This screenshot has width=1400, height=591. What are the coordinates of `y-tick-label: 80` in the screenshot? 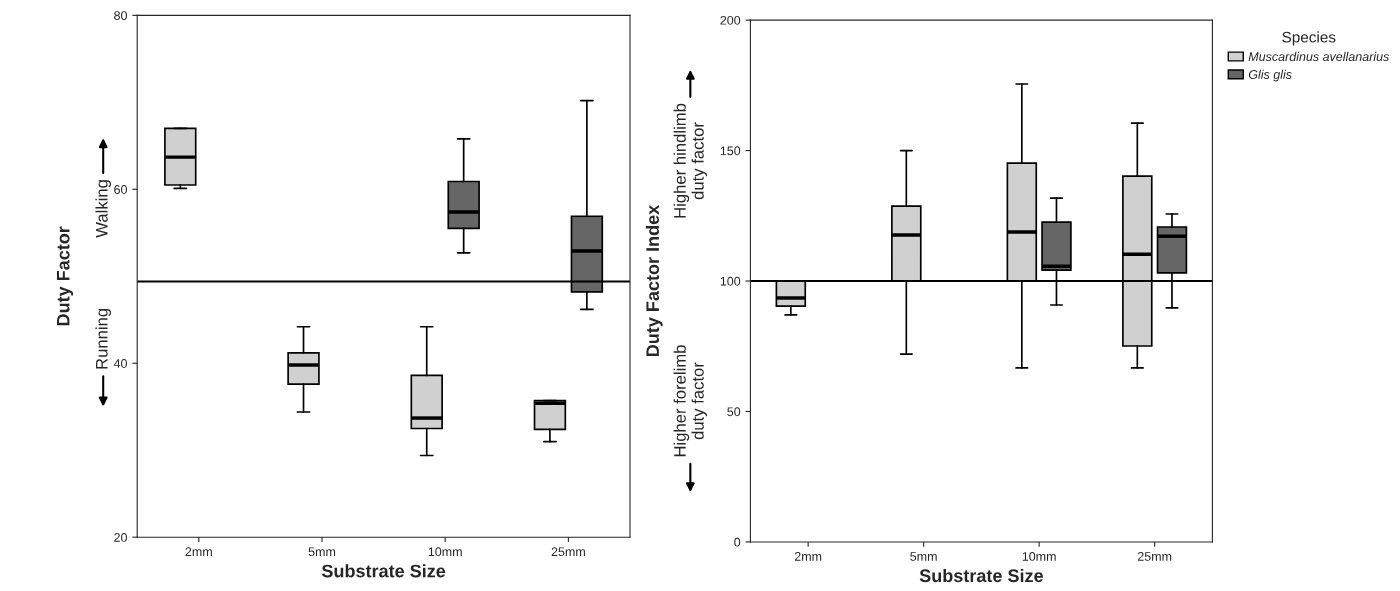 It's located at (120, 16).